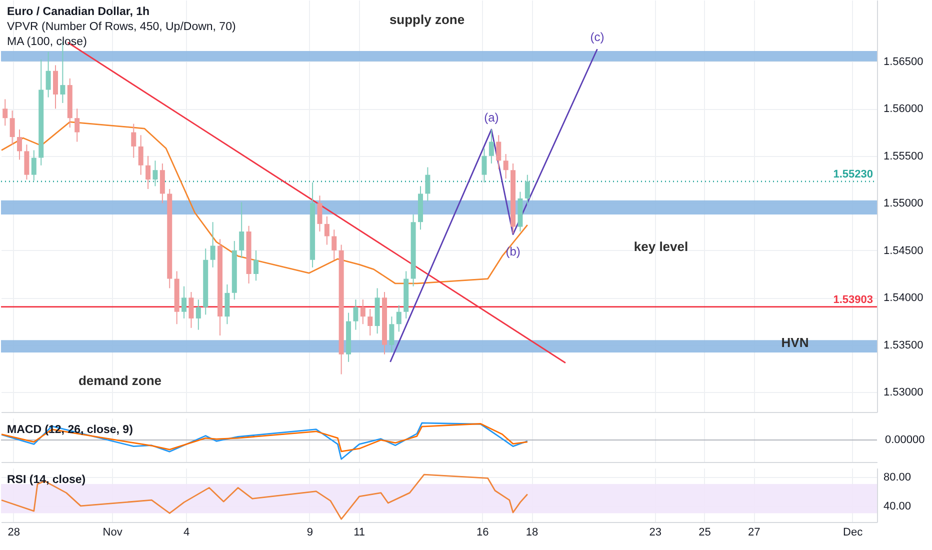 This screenshot has height=550, width=932. I want to click on x-tick-label: 28, so click(14, 532).